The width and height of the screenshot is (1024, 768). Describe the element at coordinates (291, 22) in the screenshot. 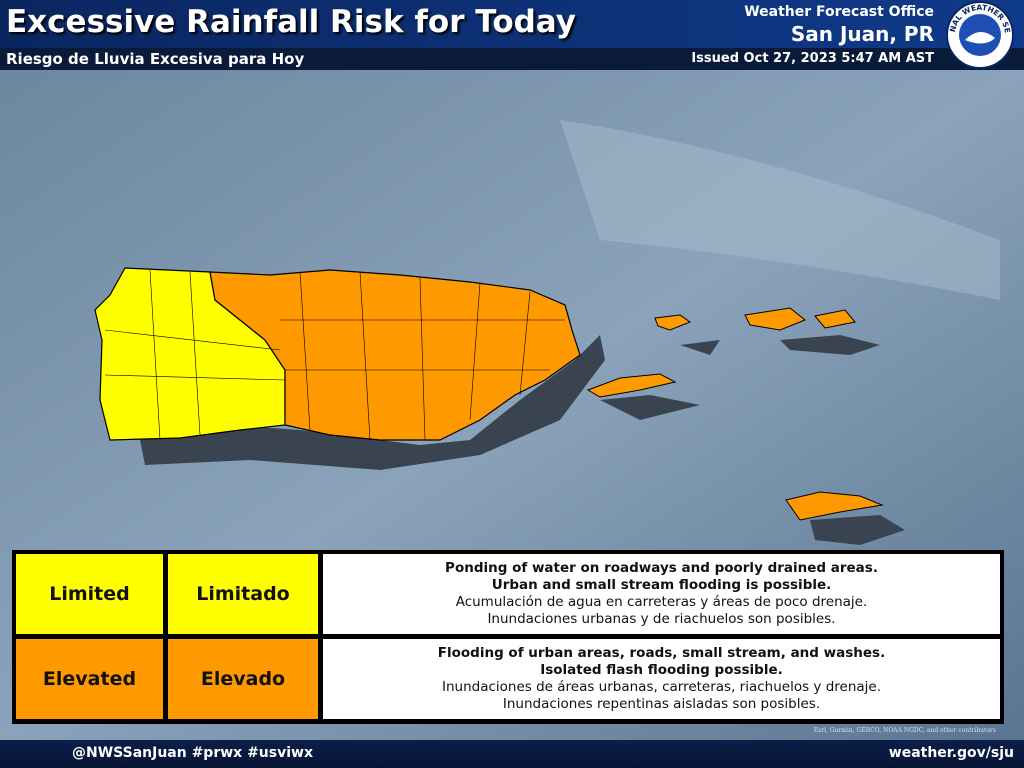

I see `title: Excessive Rainfall Risk for Today` at that location.